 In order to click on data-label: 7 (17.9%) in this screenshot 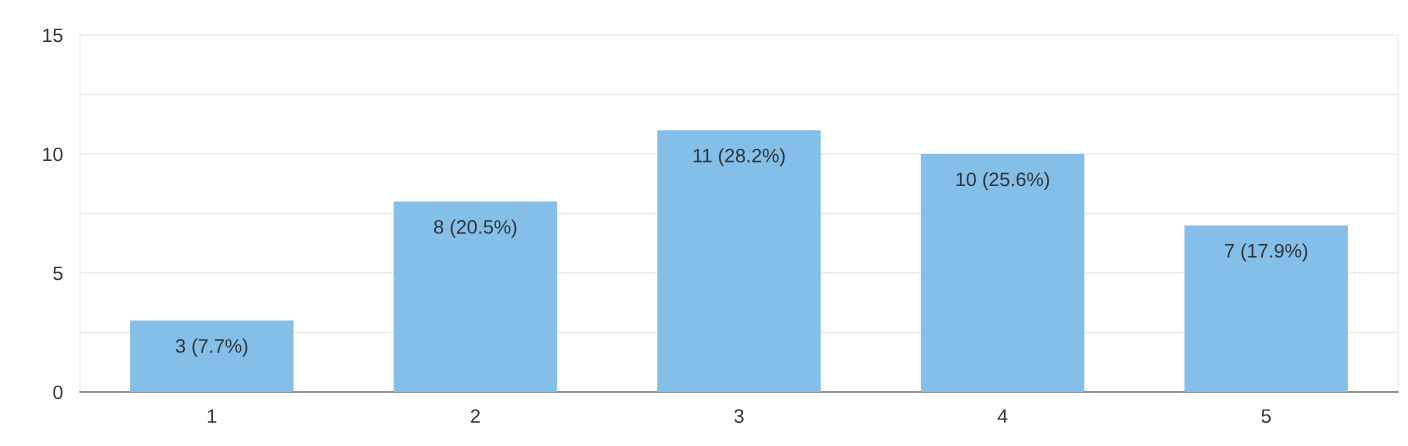, I will do `click(1266, 252)`.